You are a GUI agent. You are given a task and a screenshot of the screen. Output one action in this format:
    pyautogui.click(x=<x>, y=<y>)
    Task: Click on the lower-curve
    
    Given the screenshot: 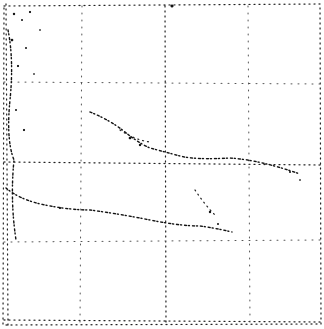 What is the action you would take?
    pyautogui.click(x=119, y=210)
    